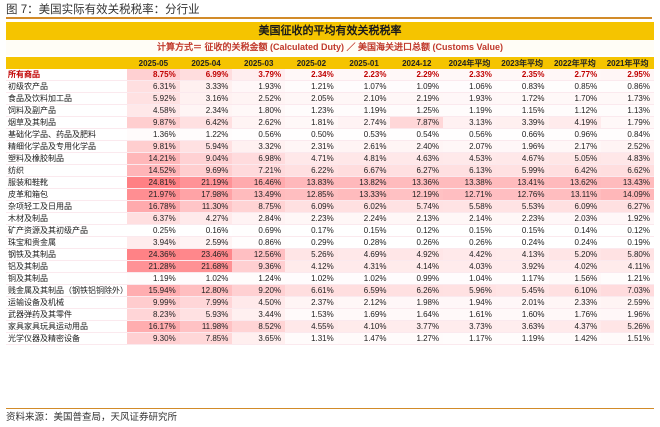 The image size is (660, 427). What do you see at coordinates (522, 231) in the screenshot?
I see `rate-cell: 0.15%` at bounding box center [522, 231].